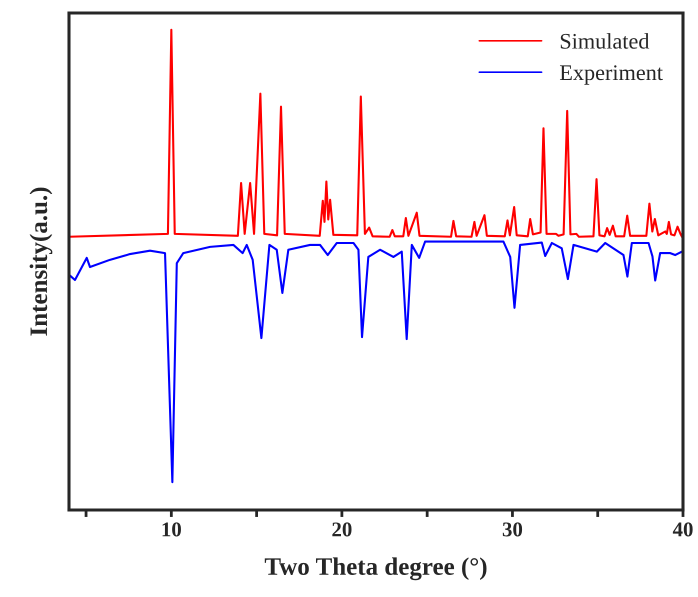 This screenshot has width=698, height=597. Describe the element at coordinates (41, 262) in the screenshot. I see `y-axis-title: Intensity(a.u.)` at that location.